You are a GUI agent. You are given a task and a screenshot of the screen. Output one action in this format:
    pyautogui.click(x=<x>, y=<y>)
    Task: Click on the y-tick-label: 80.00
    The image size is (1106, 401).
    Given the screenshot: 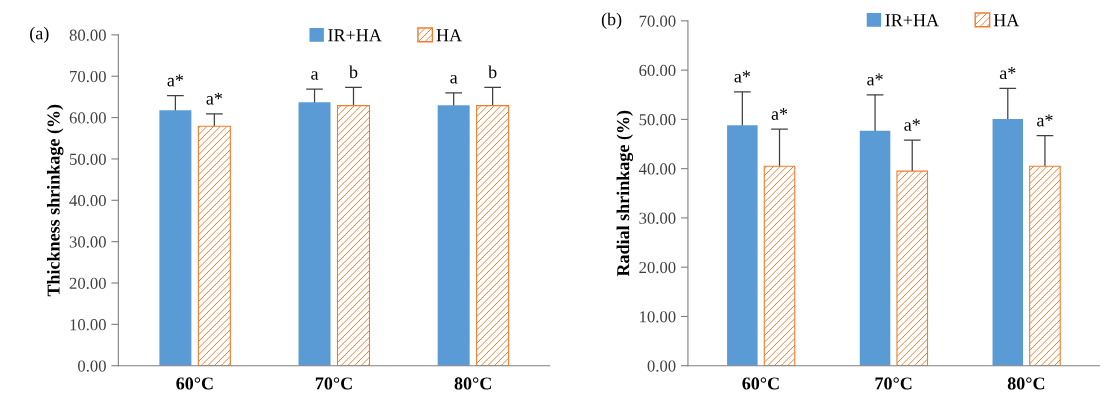 What is the action you would take?
    pyautogui.click(x=87, y=35)
    